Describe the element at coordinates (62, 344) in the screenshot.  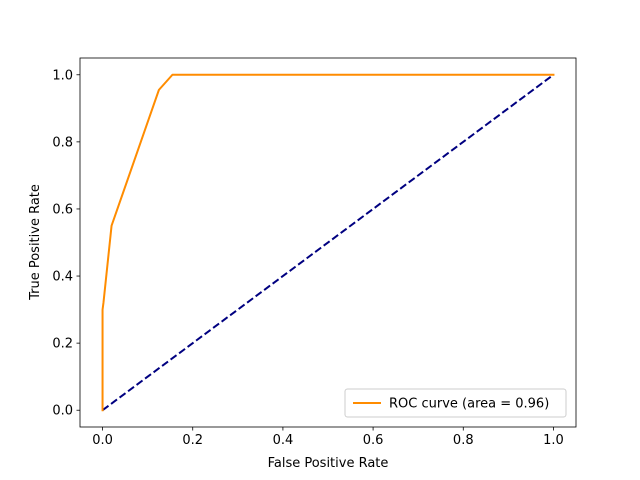
I see `y-tick-label: 0.2` at that location.